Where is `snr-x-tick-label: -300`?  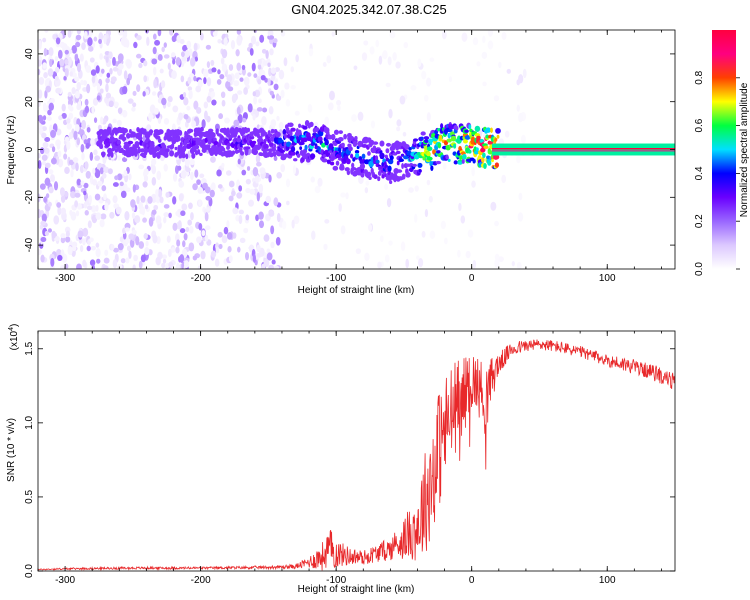
snr-x-tick-label: -300 is located at coordinates (65, 580).